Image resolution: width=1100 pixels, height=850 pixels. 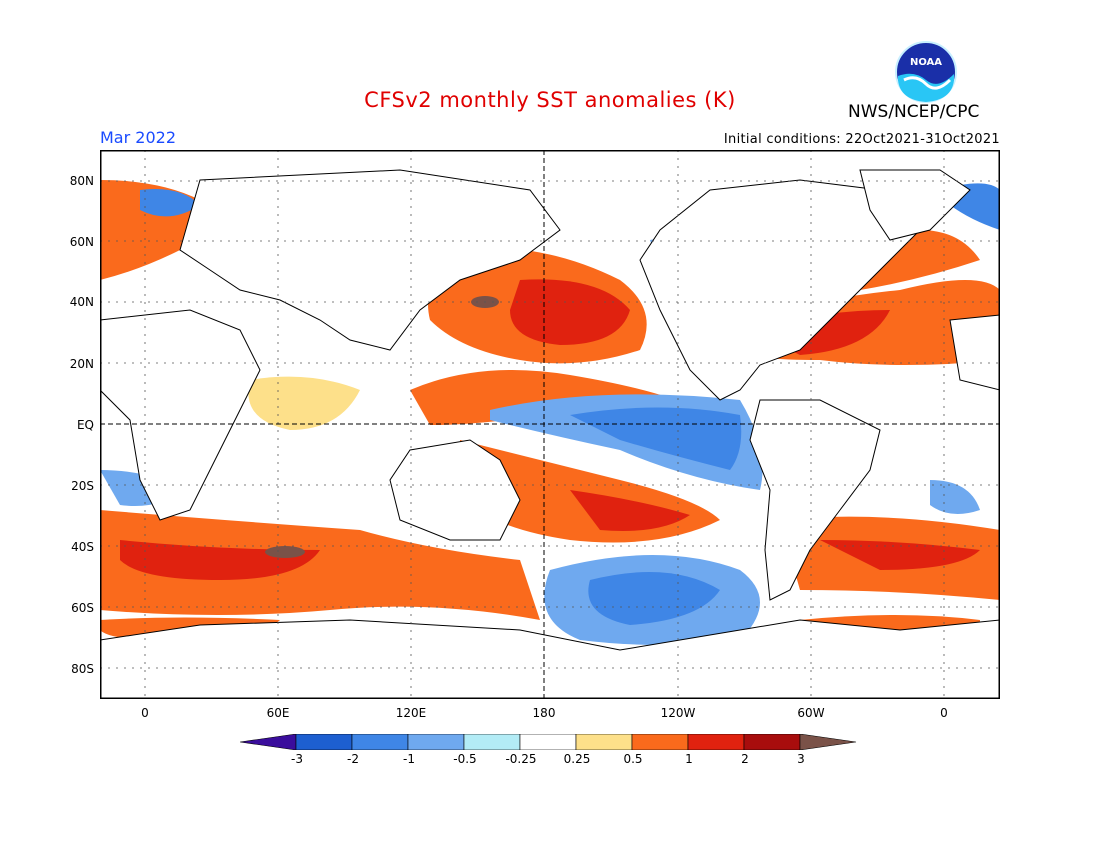 What do you see at coordinates (689, 759) in the screenshot?
I see `colorbar-label: 1` at bounding box center [689, 759].